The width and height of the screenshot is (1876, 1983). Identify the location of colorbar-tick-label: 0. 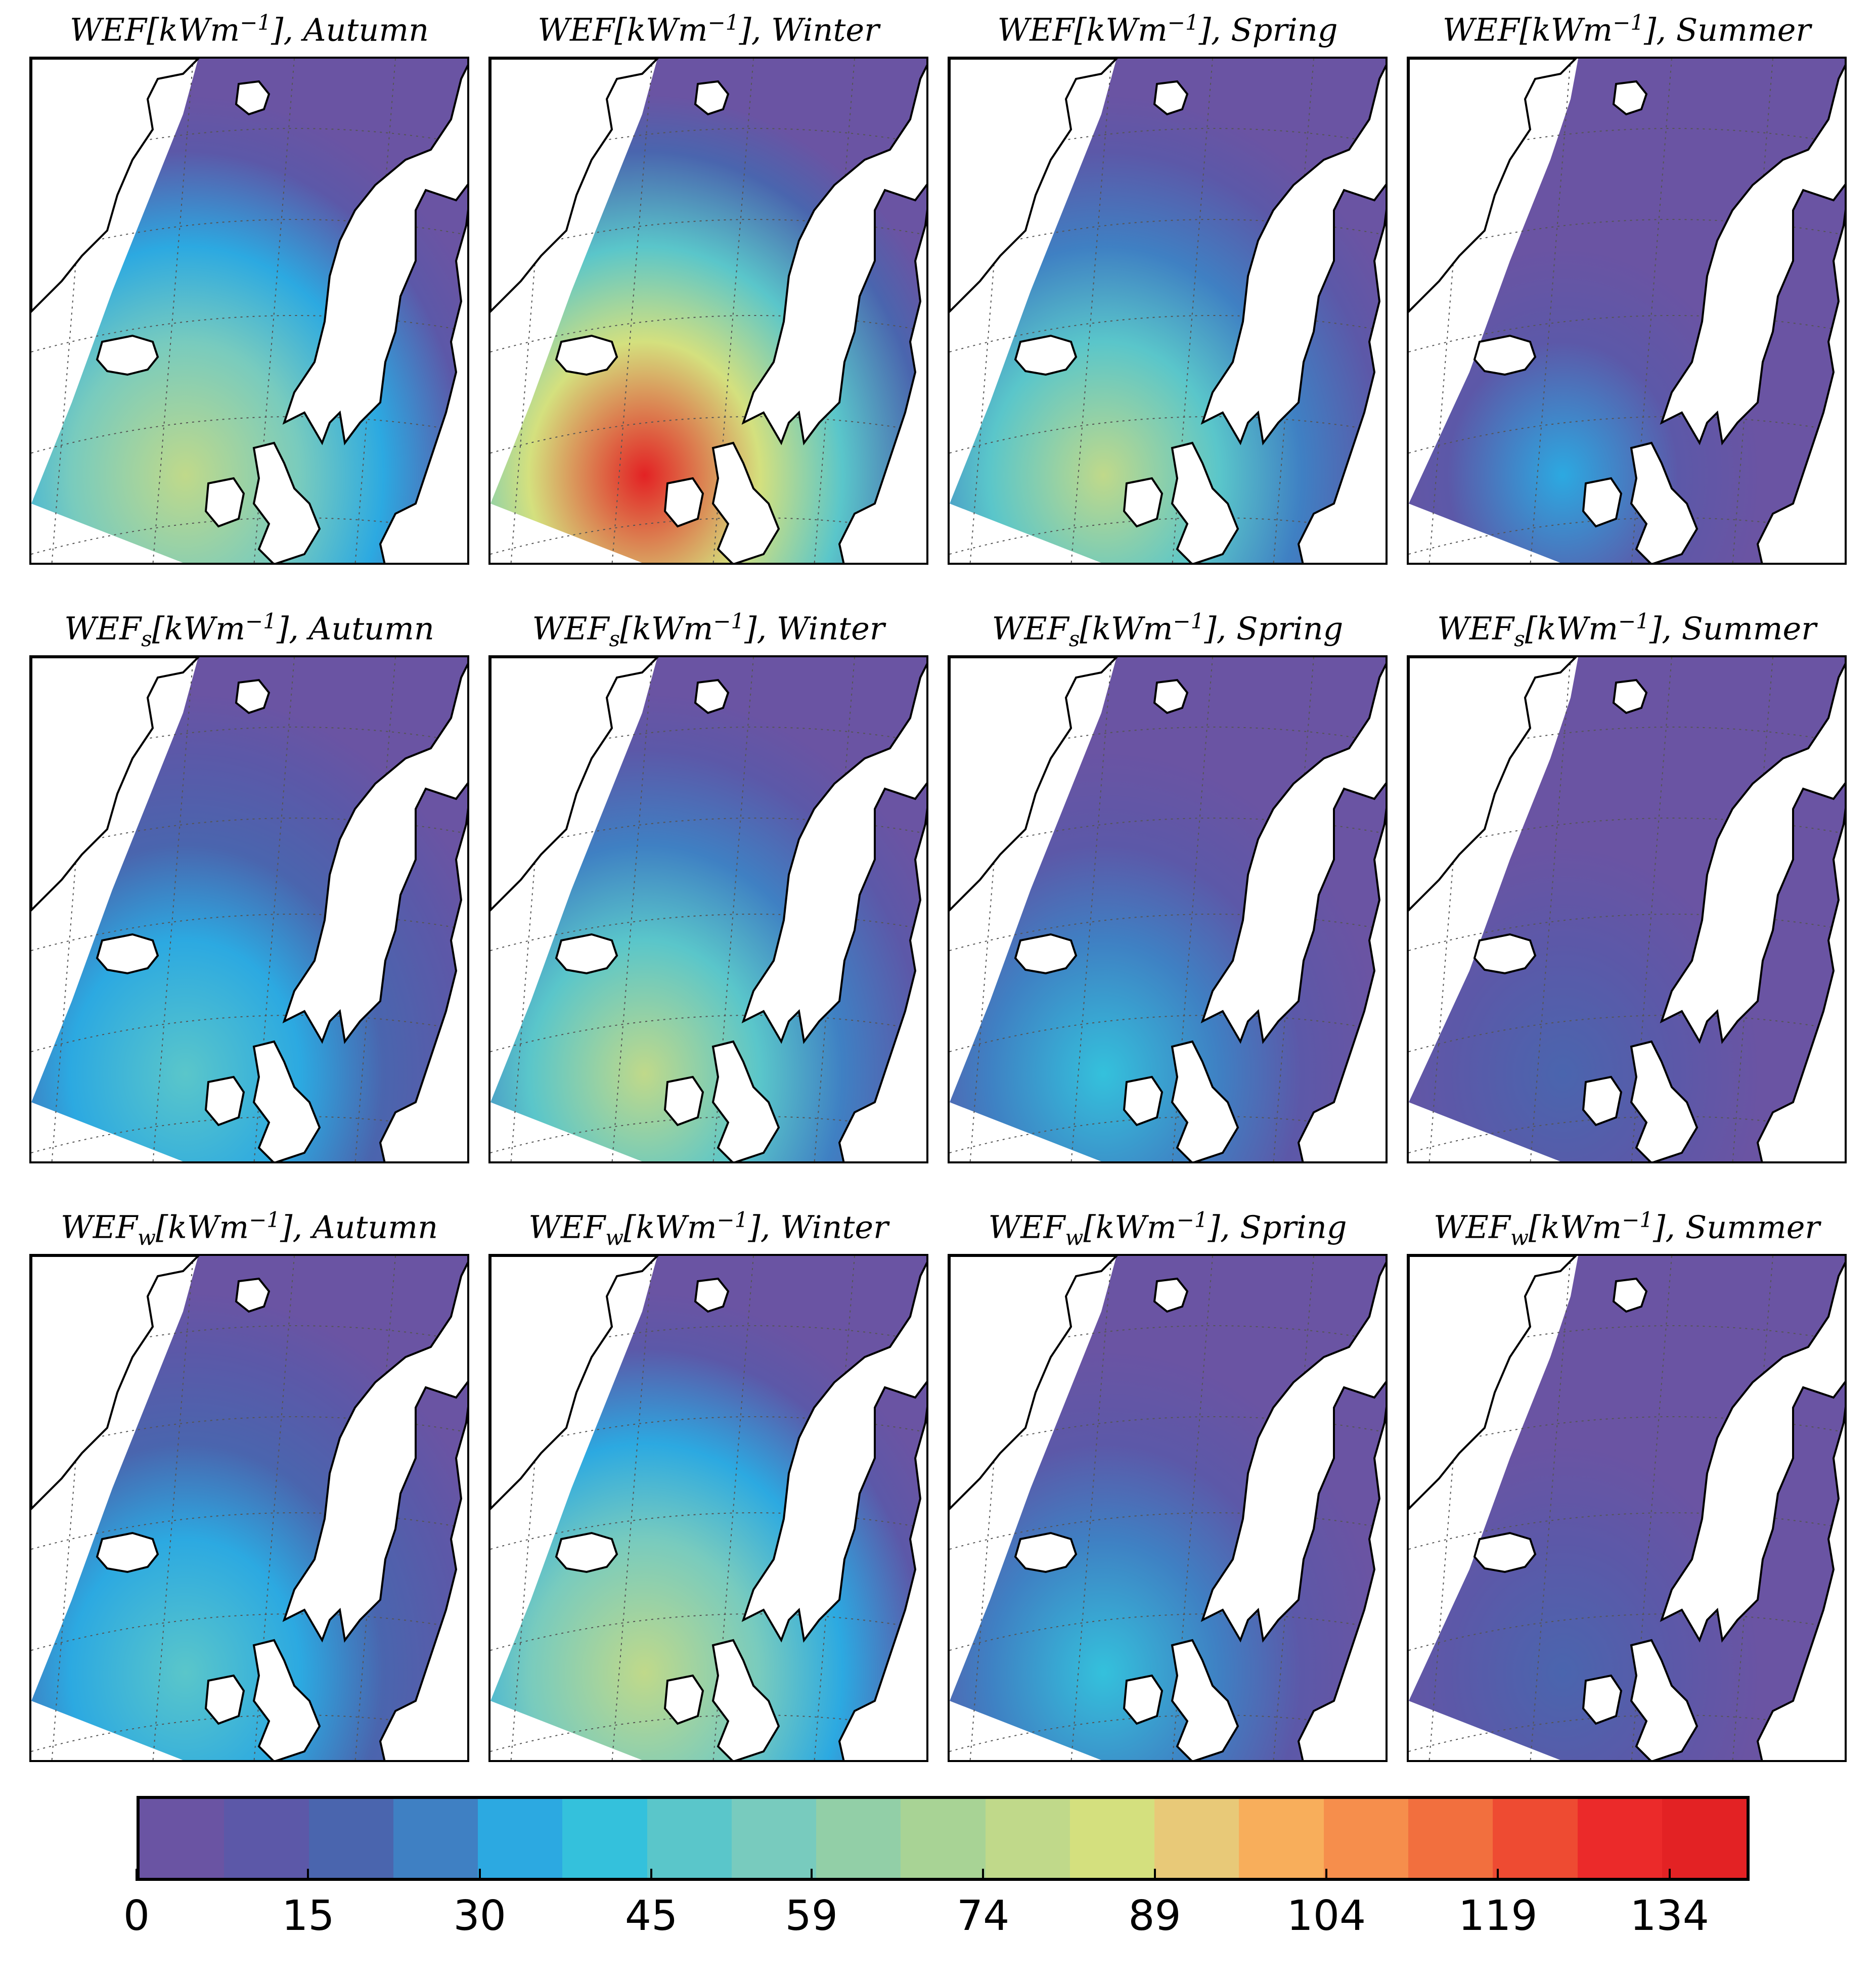
(136, 1916).